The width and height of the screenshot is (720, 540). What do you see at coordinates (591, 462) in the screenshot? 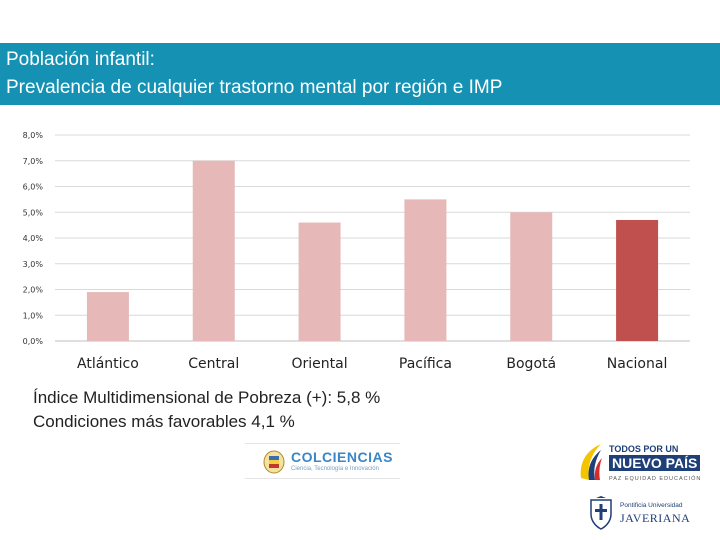
I see `flag-swoosh-icon` at bounding box center [591, 462].